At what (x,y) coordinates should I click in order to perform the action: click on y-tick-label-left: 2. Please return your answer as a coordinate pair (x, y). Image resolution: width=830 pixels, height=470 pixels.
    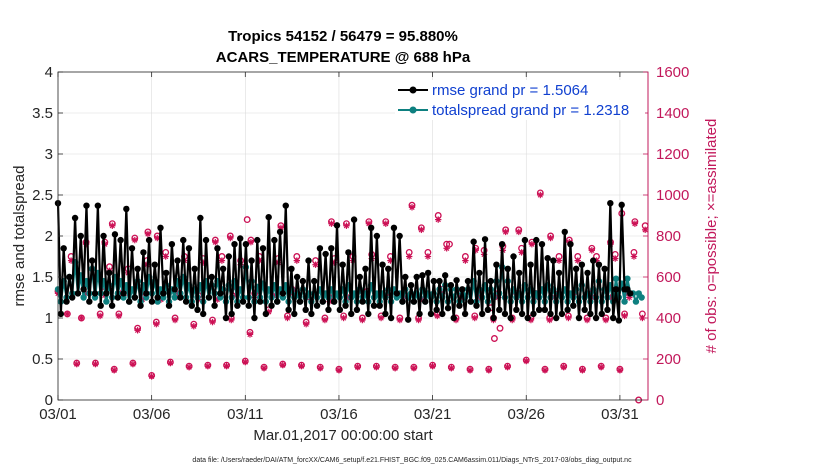
    Looking at the image, I should click on (49, 236).